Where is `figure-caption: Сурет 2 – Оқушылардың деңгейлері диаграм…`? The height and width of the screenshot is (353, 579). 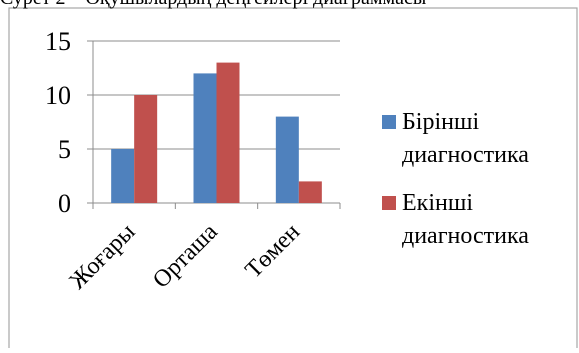
figure-caption: Сурет 2 – Оқушылардың деңгейлері диаграм… is located at coordinates (289, 5).